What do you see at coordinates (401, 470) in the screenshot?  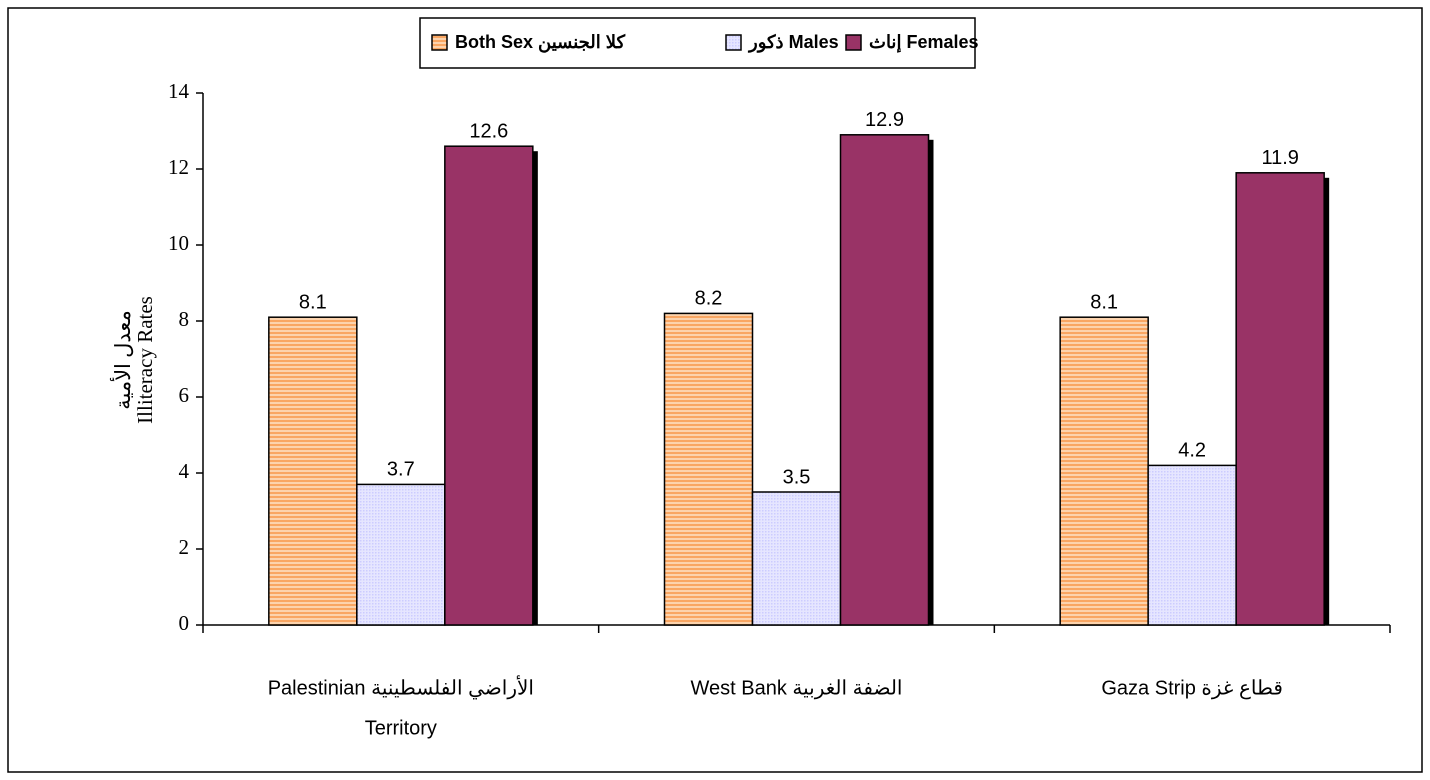 I see `data-label: 3.7` at bounding box center [401, 470].